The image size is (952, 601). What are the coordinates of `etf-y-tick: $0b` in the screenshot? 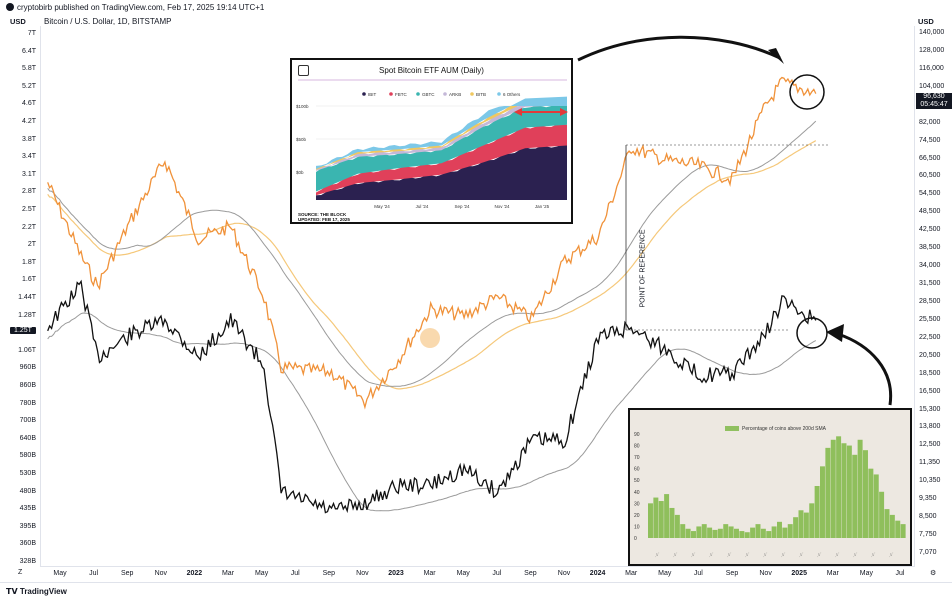 It's located at (300, 172).